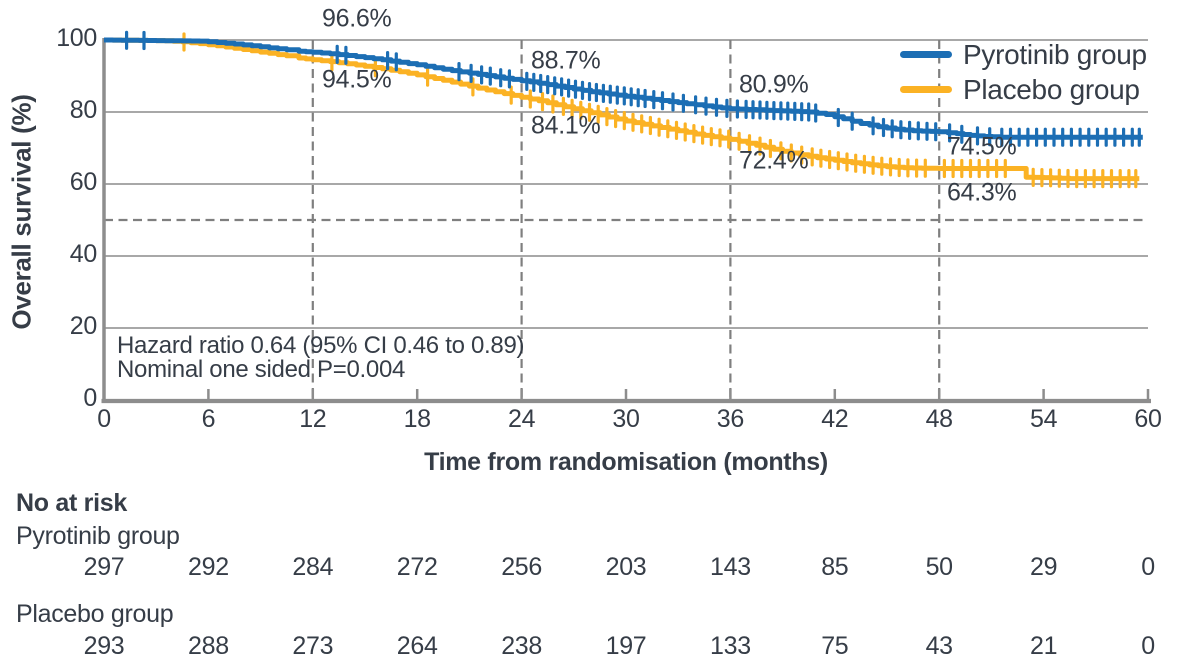  Describe the element at coordinates (939, 646) in the screenshot. I see `risk-count: 43` at that location.